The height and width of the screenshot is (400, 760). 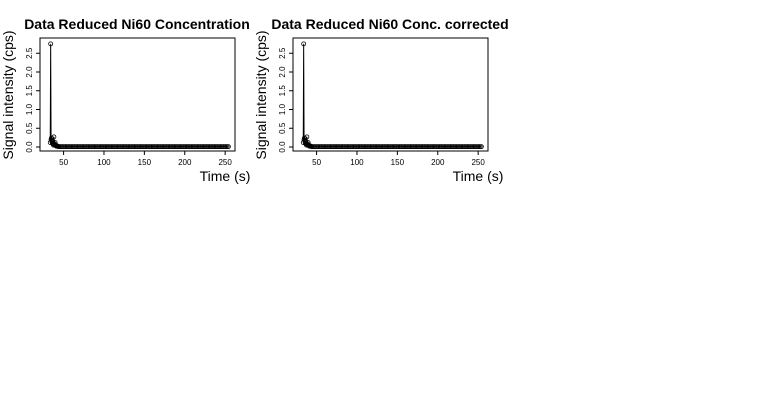 What do you see at coordinates (389, 24) in the screenshot?
I see `chart-title: Data Reduced Ni60 Conc. corrected` at bounding box center [389, 24].